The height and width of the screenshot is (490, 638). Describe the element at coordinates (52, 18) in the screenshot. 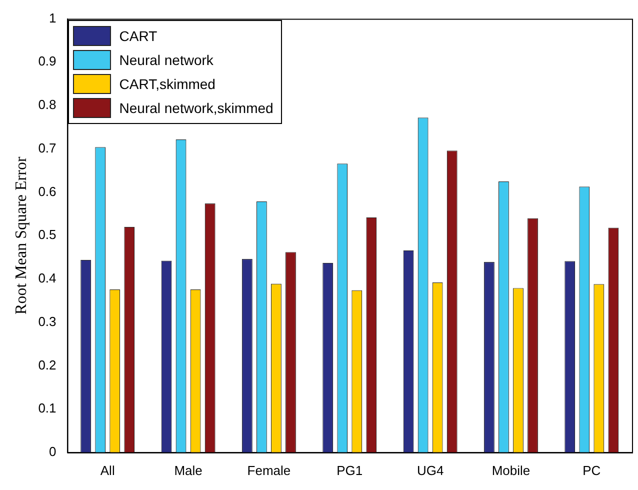

I see `y-tick-label: 1` at that location.